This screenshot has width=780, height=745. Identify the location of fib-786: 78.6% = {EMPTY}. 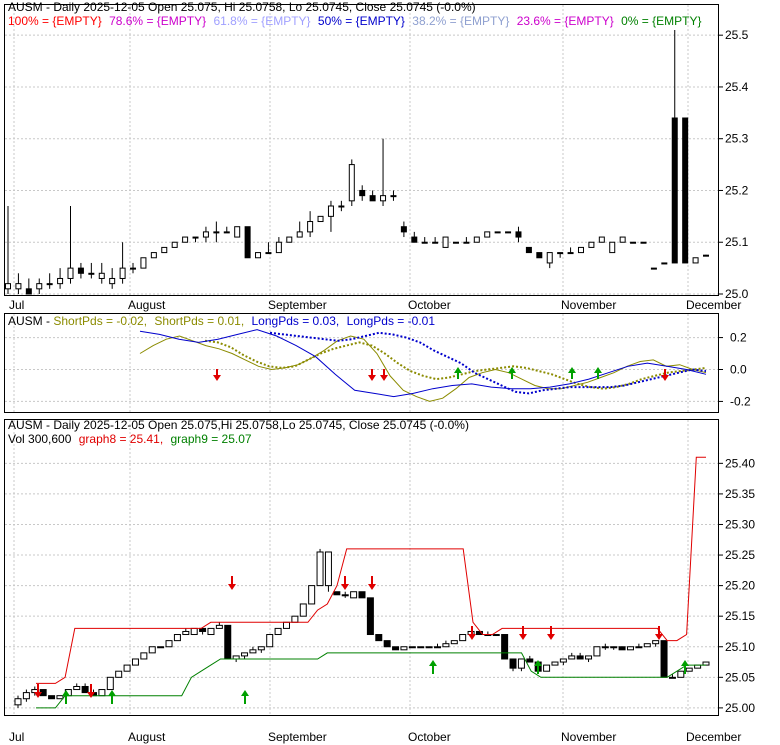
(157, 21).